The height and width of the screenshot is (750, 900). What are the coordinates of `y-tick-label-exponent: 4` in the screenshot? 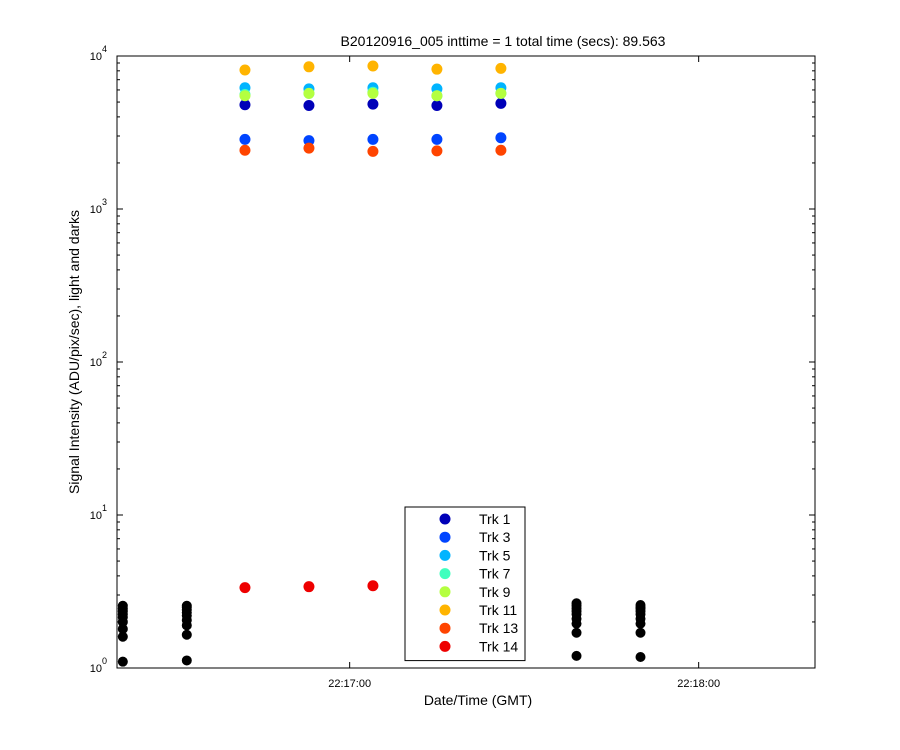 It's located at (104, 49).